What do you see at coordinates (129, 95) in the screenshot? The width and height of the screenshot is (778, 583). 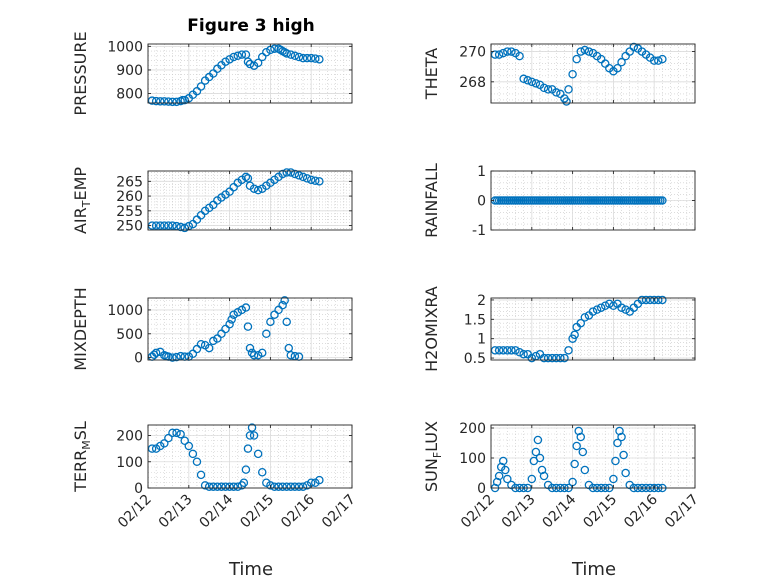 I see `y-tick-label: 800` at bounding box center [129, 95].